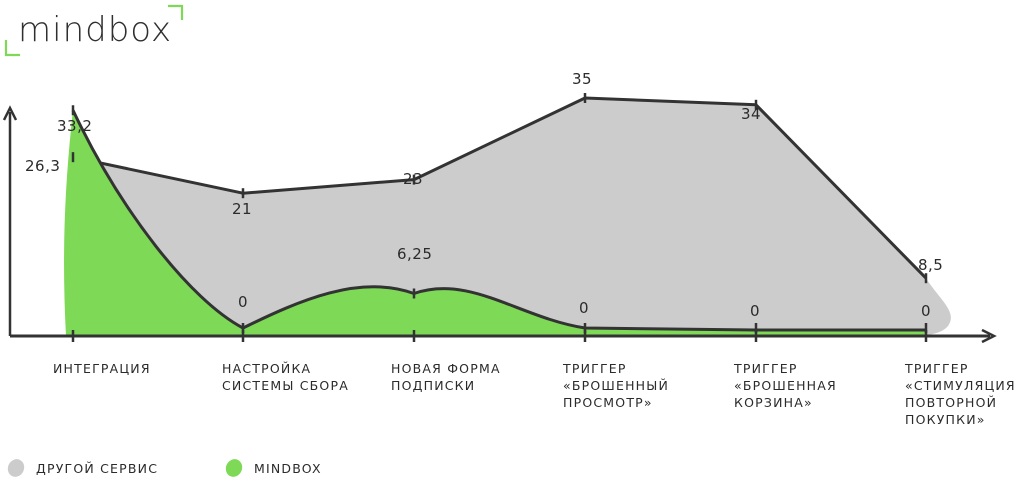 The height and width of the screenshot is (483, 1024). I want to click on category-label-abandoned-cart: ТРИГГЕР «БРОШЕННАЯ КОРЗИНА», so click(785, 385).